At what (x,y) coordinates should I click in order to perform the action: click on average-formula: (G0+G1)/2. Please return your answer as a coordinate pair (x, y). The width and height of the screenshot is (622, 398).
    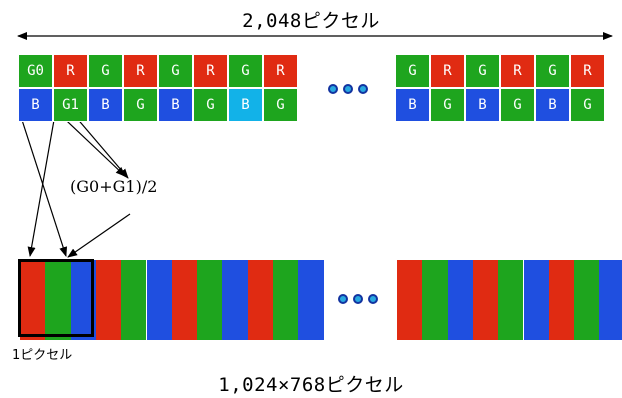
    Looking at the image, I should click on (114, 186).